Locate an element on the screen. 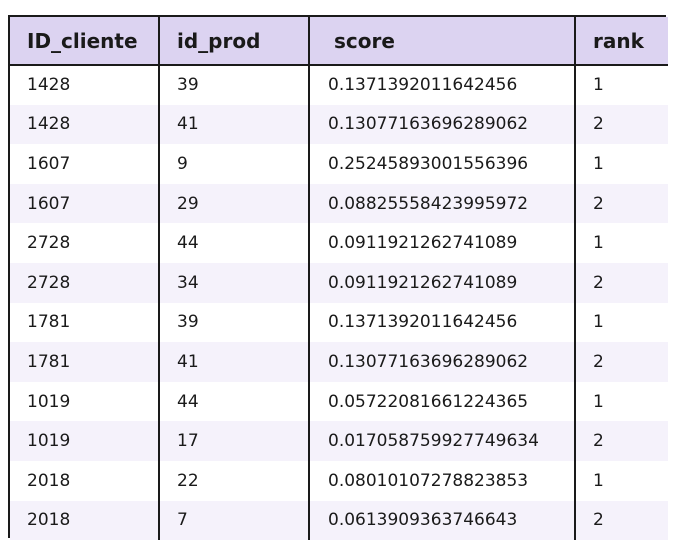 The width and height of the screenshot is (676, 550). table-row: 1019 44 0.05722081661224365 1 is located at coordinates (339, 401).